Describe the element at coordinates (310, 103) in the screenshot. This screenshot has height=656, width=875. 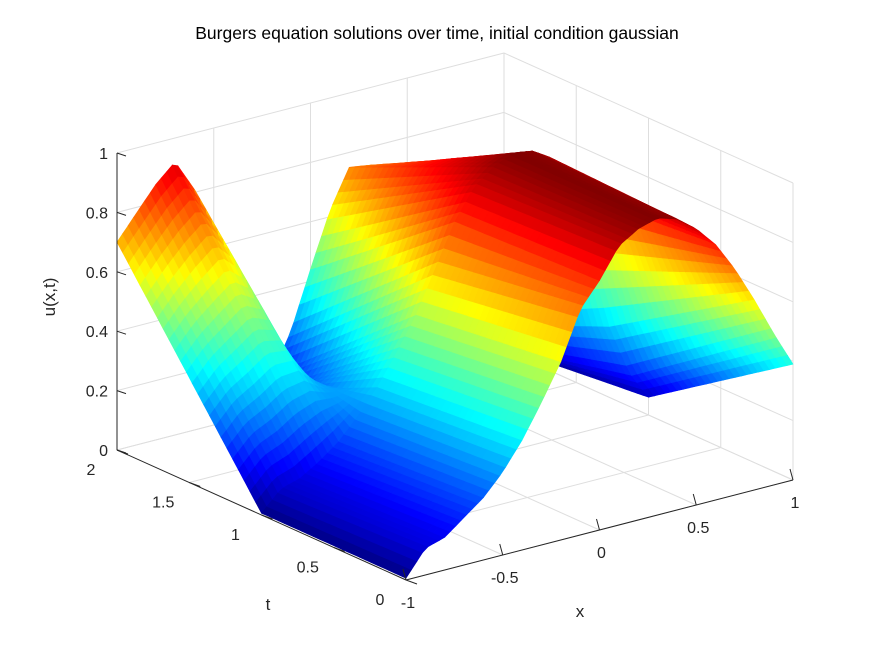
I see `back-wall-gridline-z` at that location.